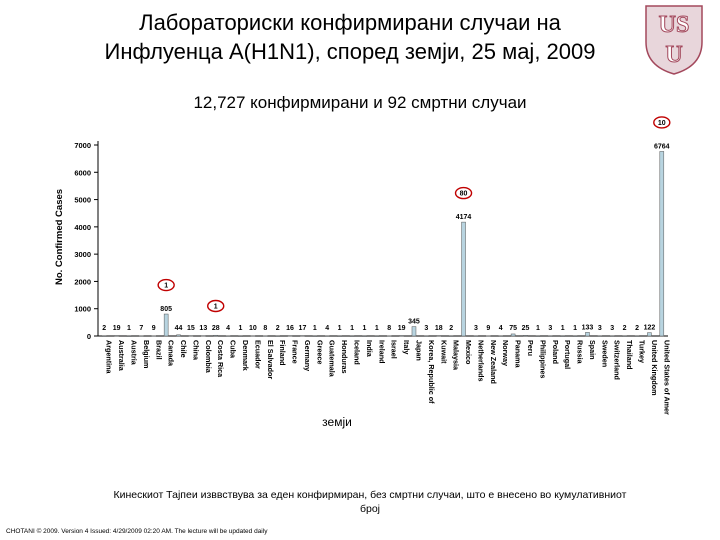  What do you see at coordinates (580, 352) in the screenshot?
I see `x-tick-label: Russia` at bounding box center [580, 352].